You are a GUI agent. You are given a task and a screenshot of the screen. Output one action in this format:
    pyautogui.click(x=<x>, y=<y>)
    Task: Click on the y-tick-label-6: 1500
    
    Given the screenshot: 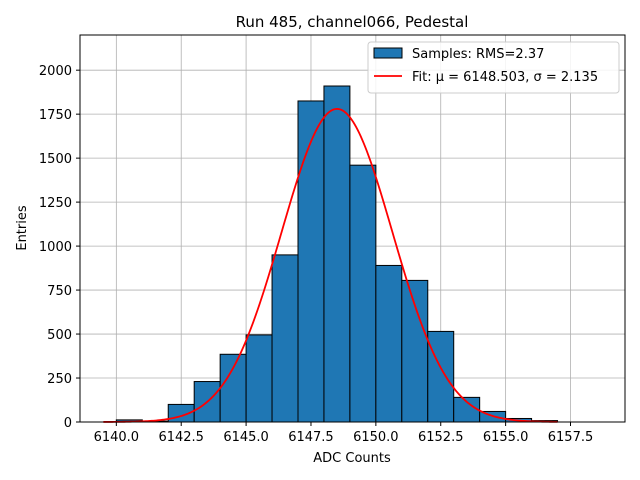 What is the action you would take?
    pyautogui.click(x=55, y=159)
    